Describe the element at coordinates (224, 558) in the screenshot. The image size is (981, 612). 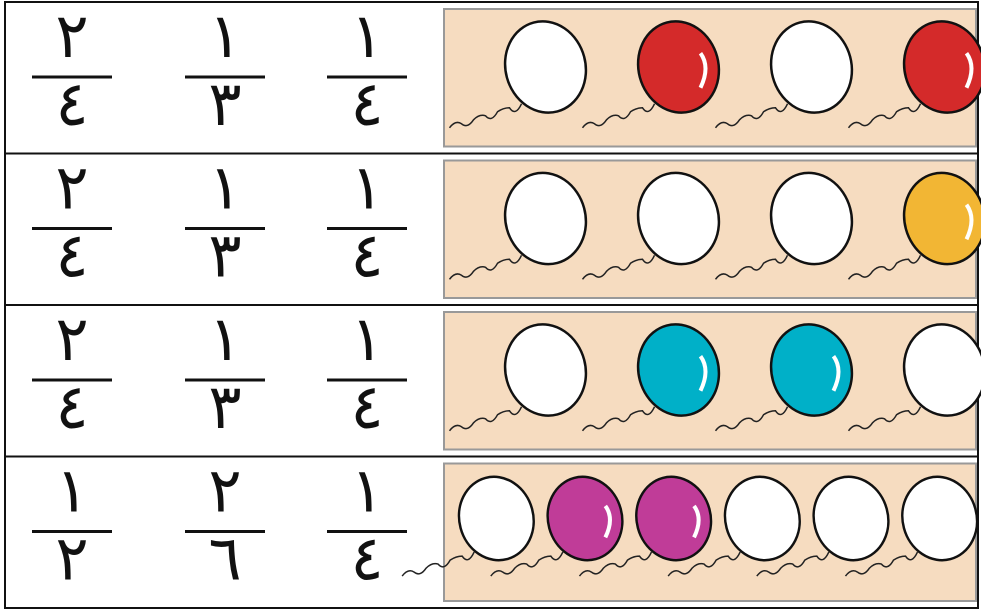
I see `denominator: ٦` at that location.